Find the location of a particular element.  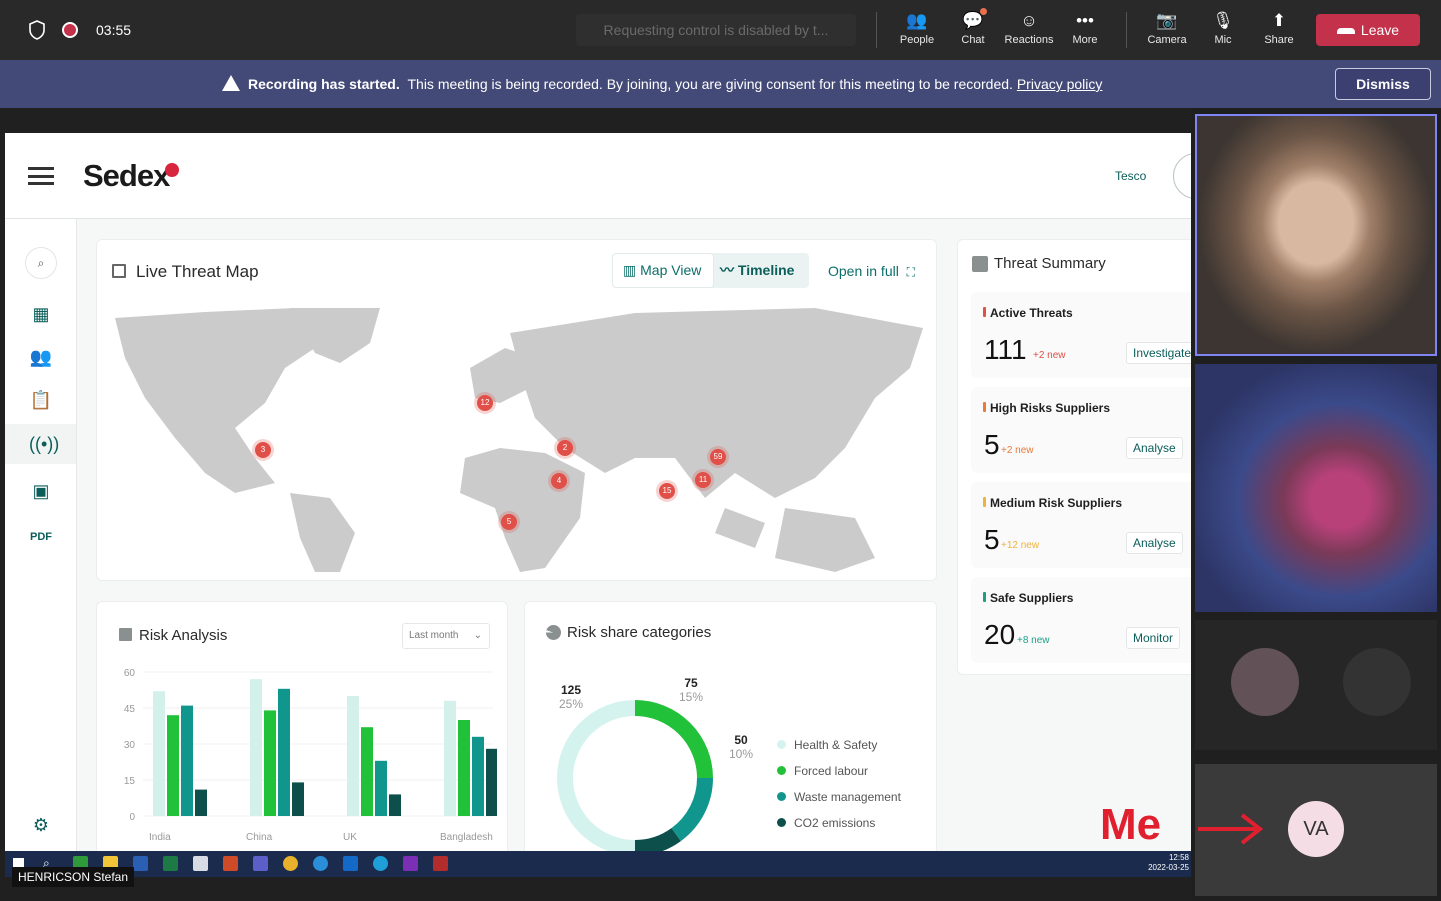

outlook-icon is located at coordinates (350, 863).